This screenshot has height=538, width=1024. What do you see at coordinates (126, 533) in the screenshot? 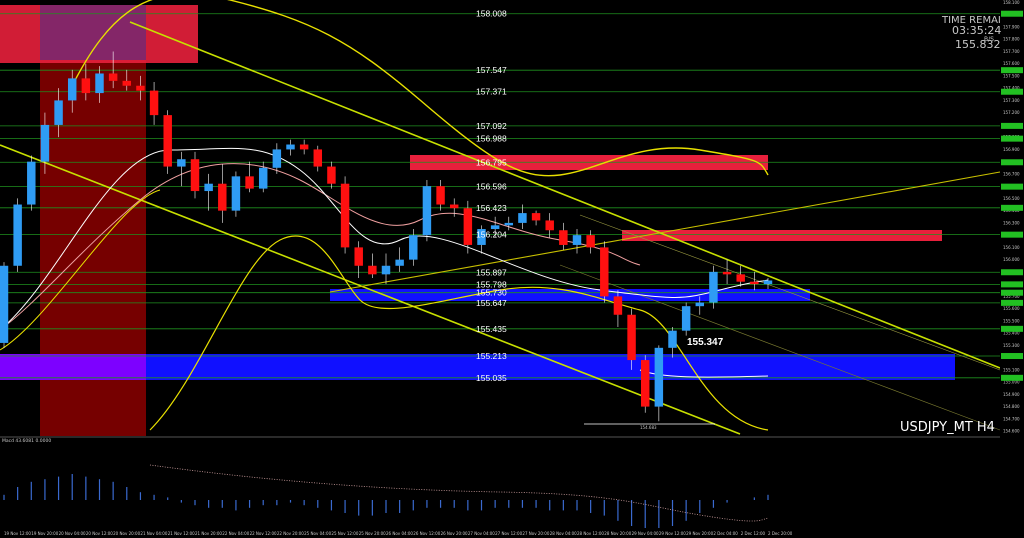
I see `time-tick: 20 Nov 20:00` at bounding box center [126, 533].